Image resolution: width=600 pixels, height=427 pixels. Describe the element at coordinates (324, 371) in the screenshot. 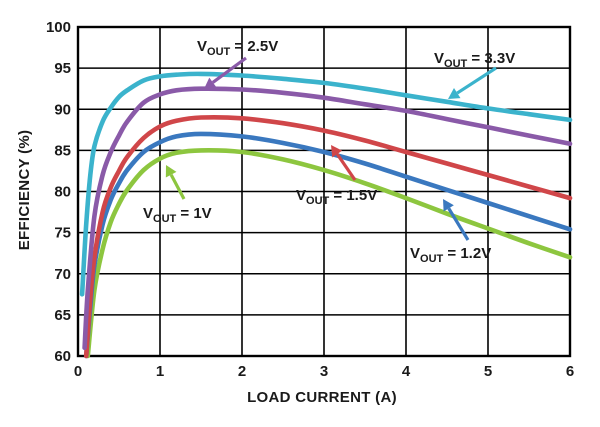

I see `x-tick-label: 3` at that location.